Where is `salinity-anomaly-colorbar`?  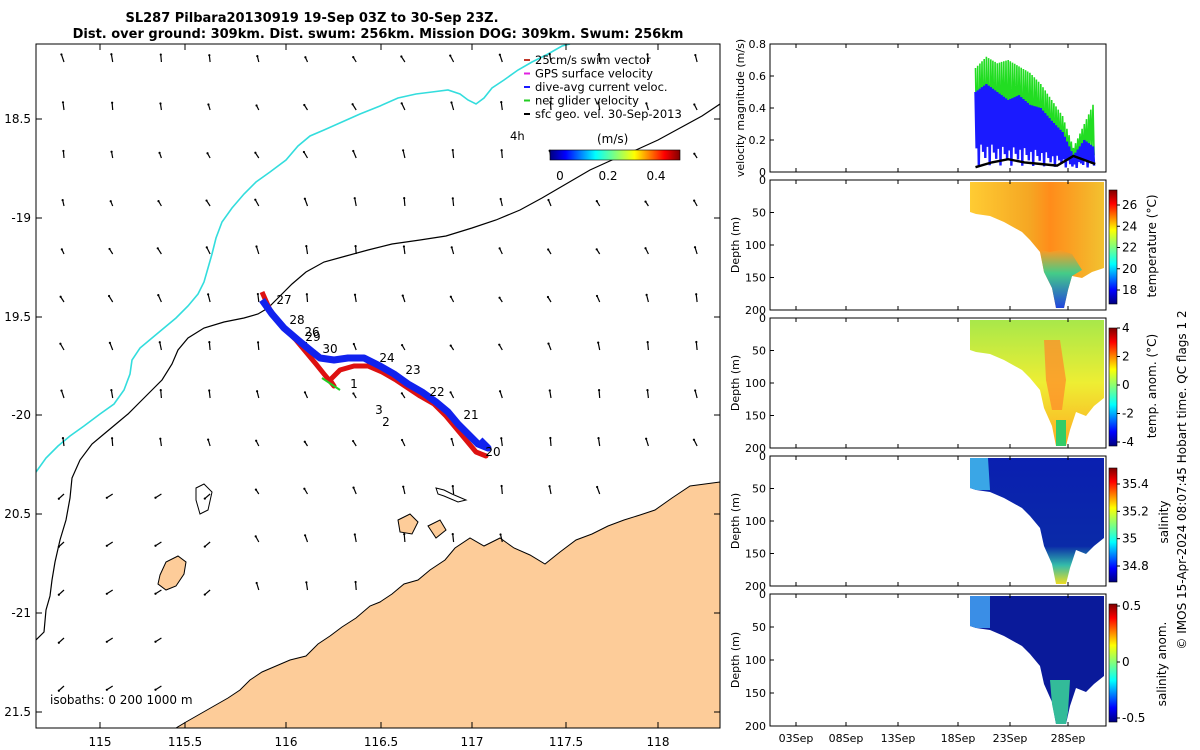
salinity-anomaly-colorbar is located at coordinates (1113, 663).